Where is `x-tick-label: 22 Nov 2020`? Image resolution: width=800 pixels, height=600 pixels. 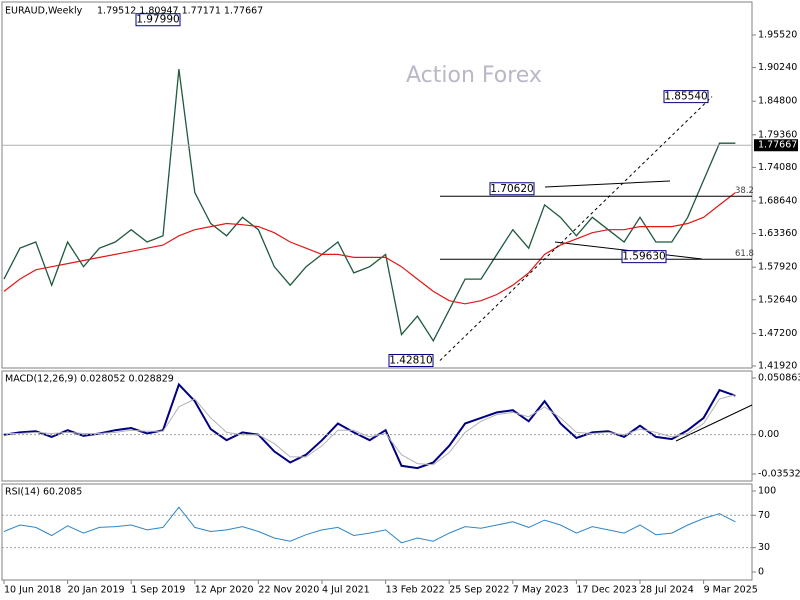 x-tick-label: 22 Nov 2020 is located at coordinates (288, 590).